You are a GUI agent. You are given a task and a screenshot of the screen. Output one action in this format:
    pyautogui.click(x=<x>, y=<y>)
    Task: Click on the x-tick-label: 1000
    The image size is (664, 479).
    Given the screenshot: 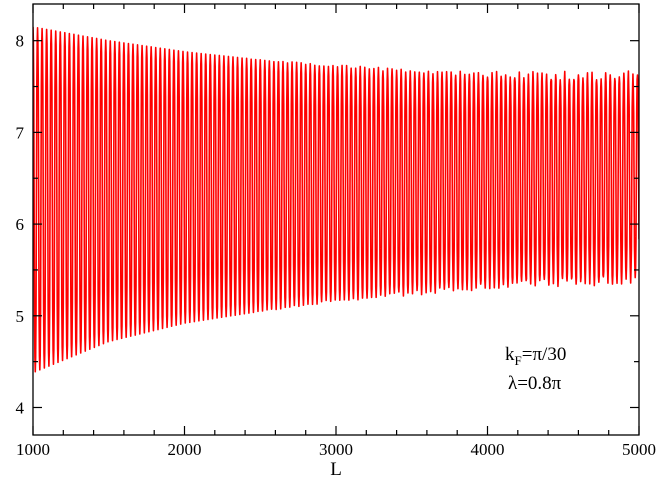 What is the action you would take?
    pyautogui.click(x=33, y=449)
    